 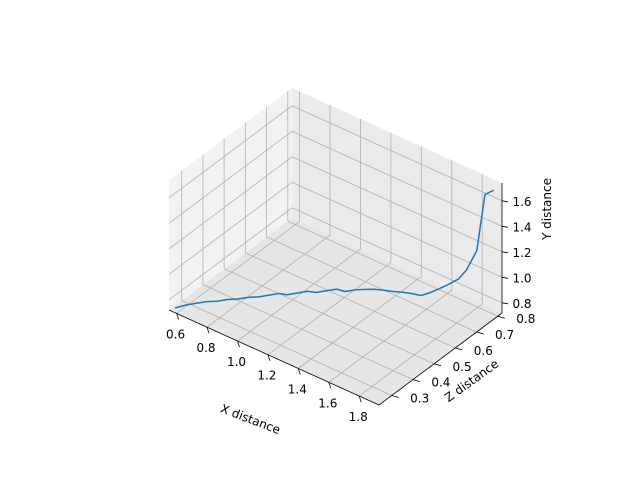 I want to click on vertical-tick-label: 1.0, so click(x=521, y=278).